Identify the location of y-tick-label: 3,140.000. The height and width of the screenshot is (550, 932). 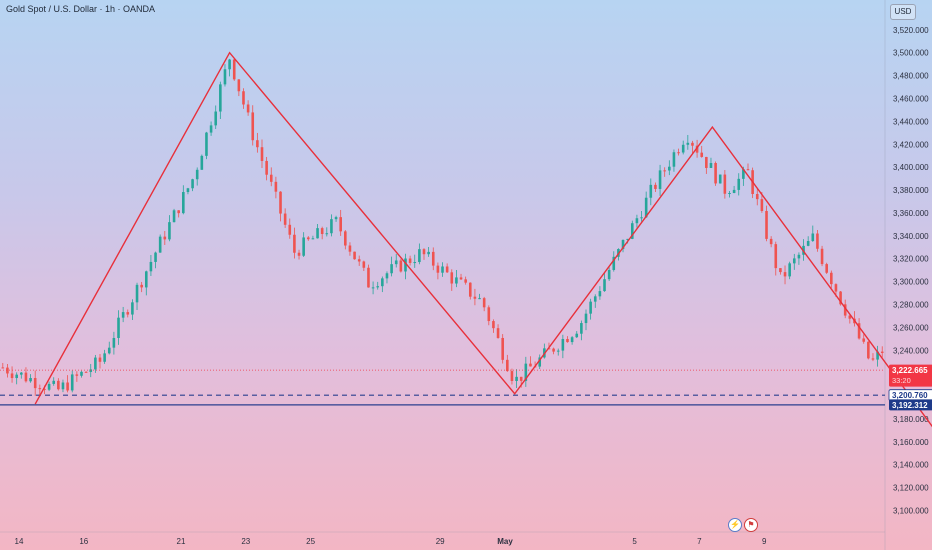
(911, 465).